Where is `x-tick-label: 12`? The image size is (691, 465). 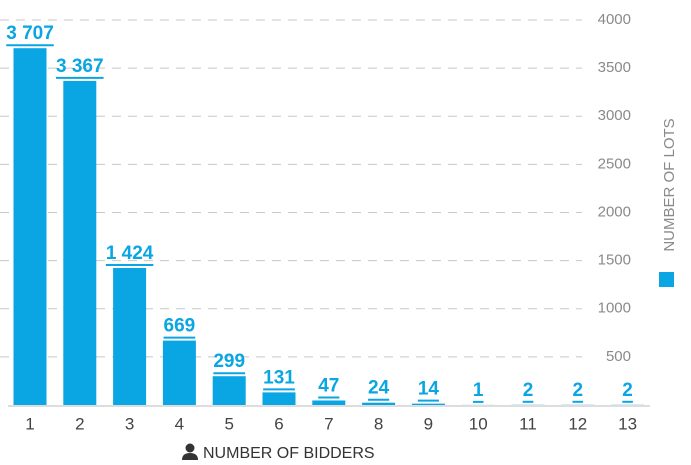
x-tick-label: 12 is located at coordinates (577, 423).